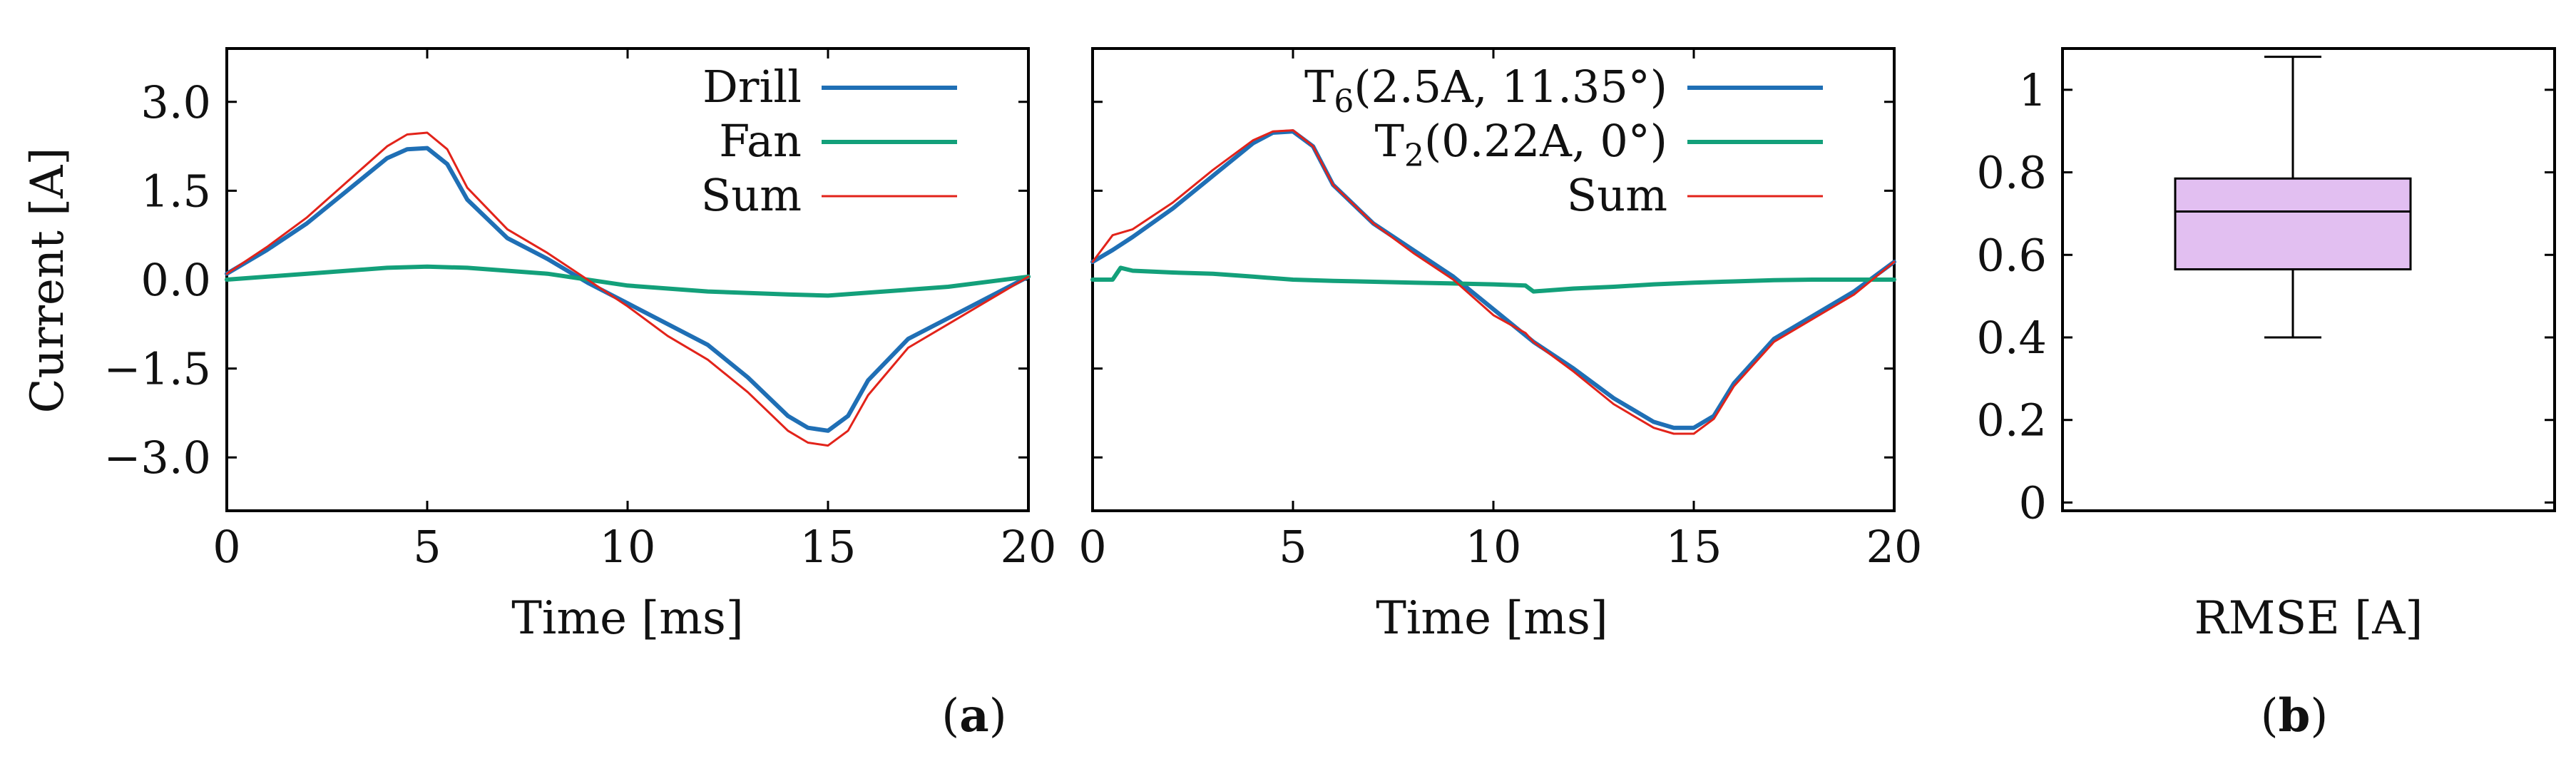  What do you see at coordinates (175, 280) in the screenshot?
I see `y-tick-label: 0.0` at bounding box center [175, 280].